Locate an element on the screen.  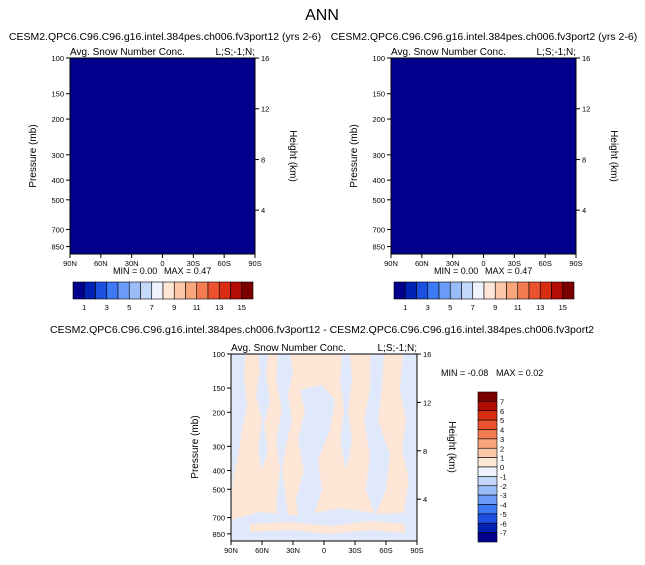
page-title: ANN is located at coordinates (322, 15).